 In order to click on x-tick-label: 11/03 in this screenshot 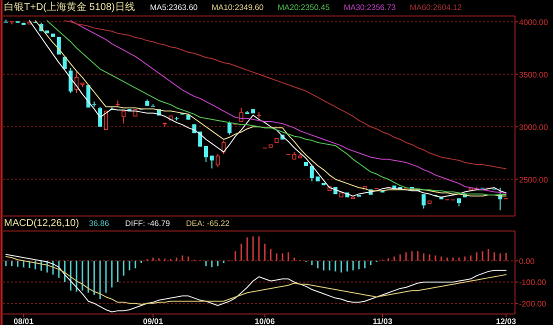, I will do `click(382, 321)`.